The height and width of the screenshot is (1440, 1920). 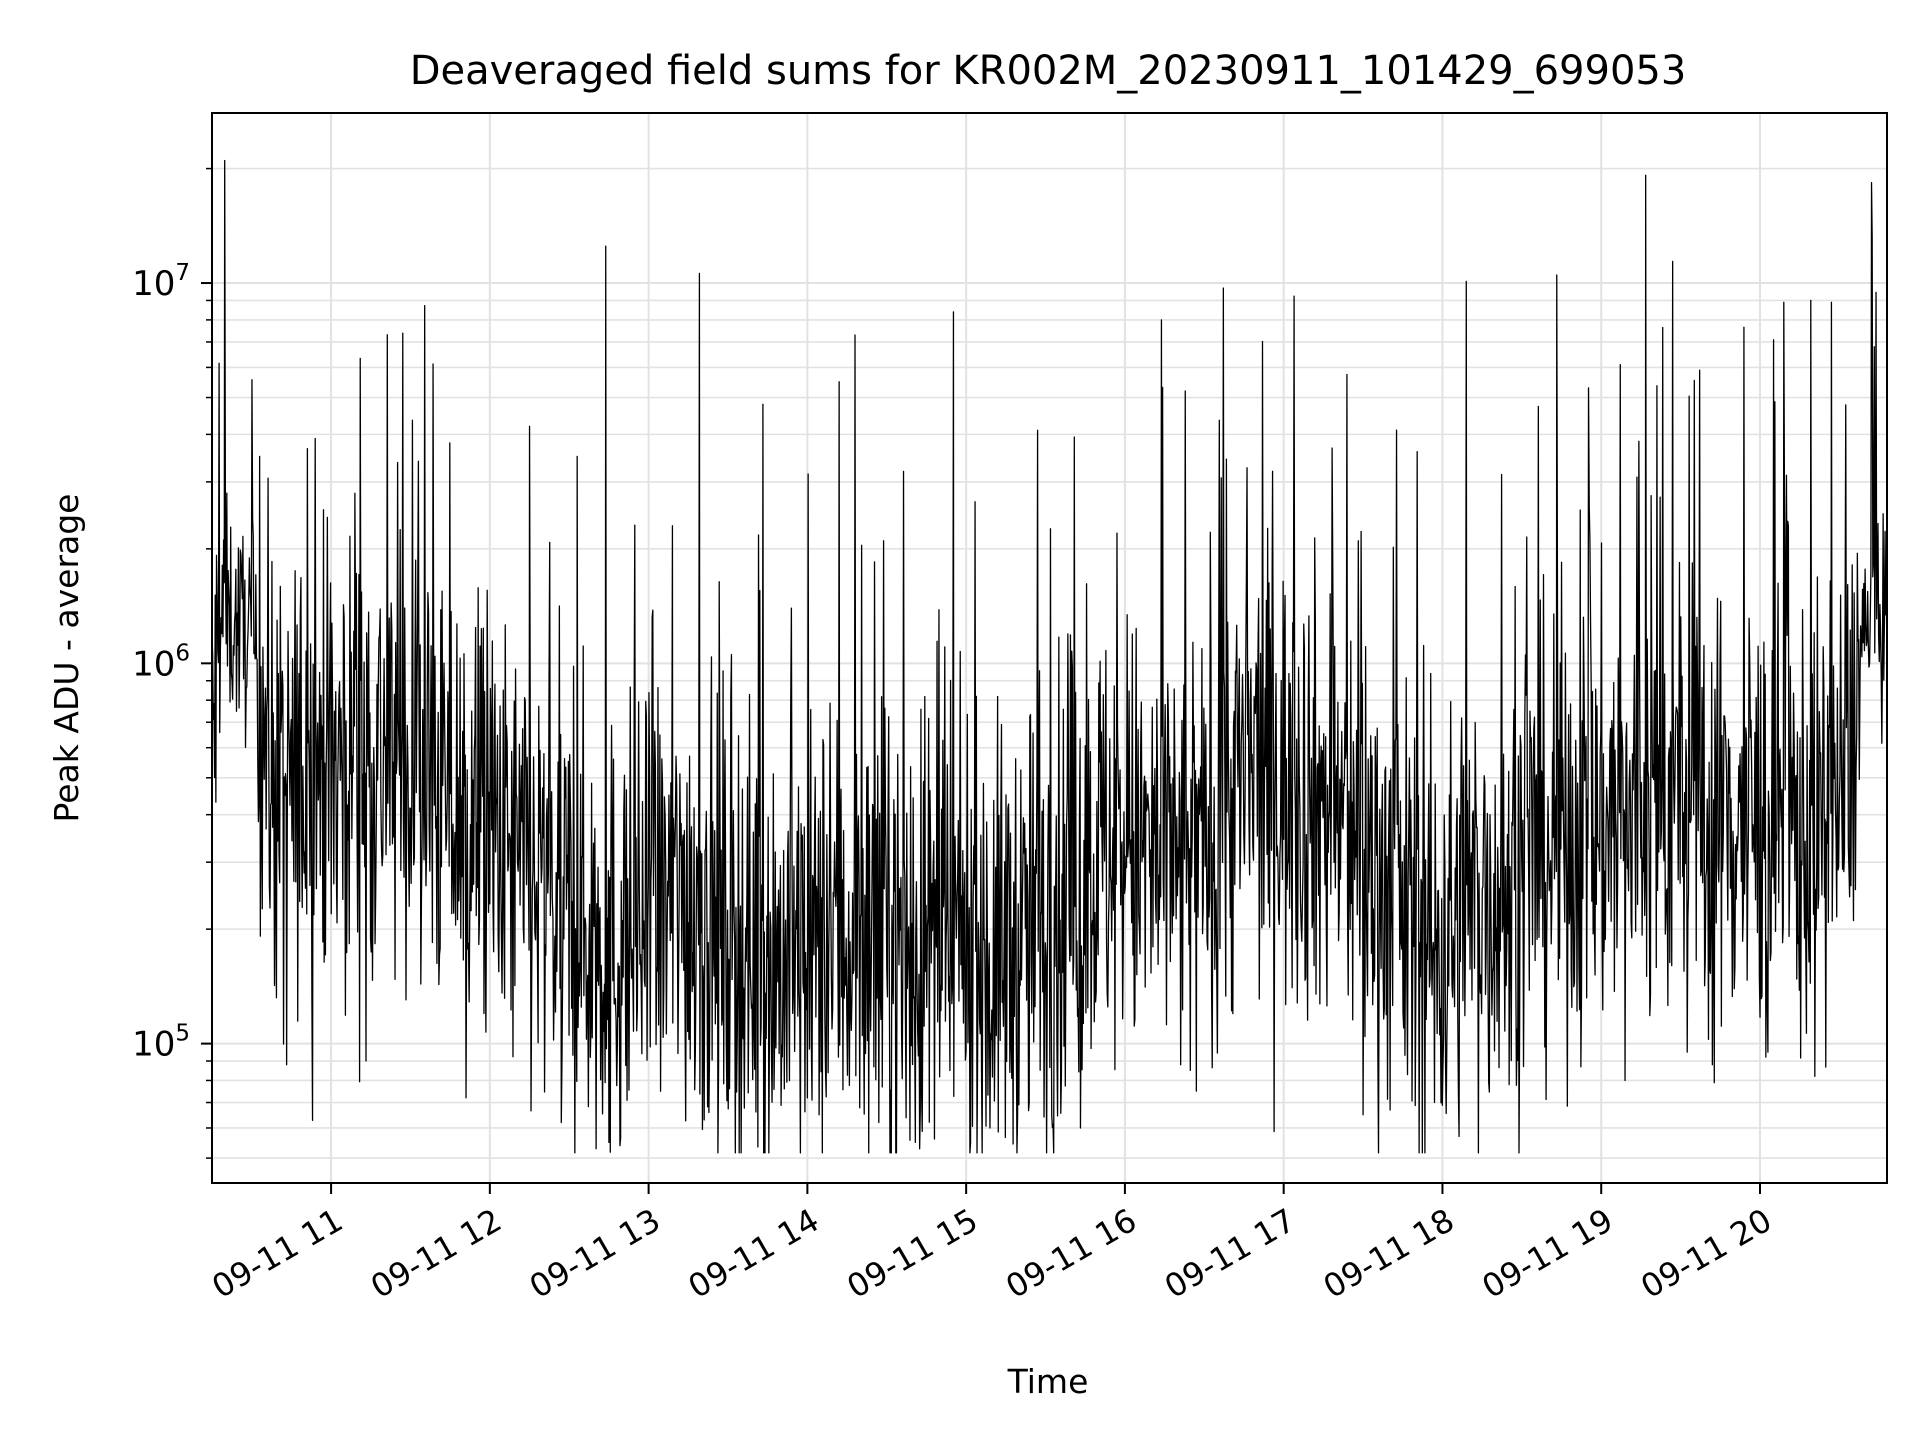 I want to click on y-tick-label: 10⁵, so click(x=161, y=1043).